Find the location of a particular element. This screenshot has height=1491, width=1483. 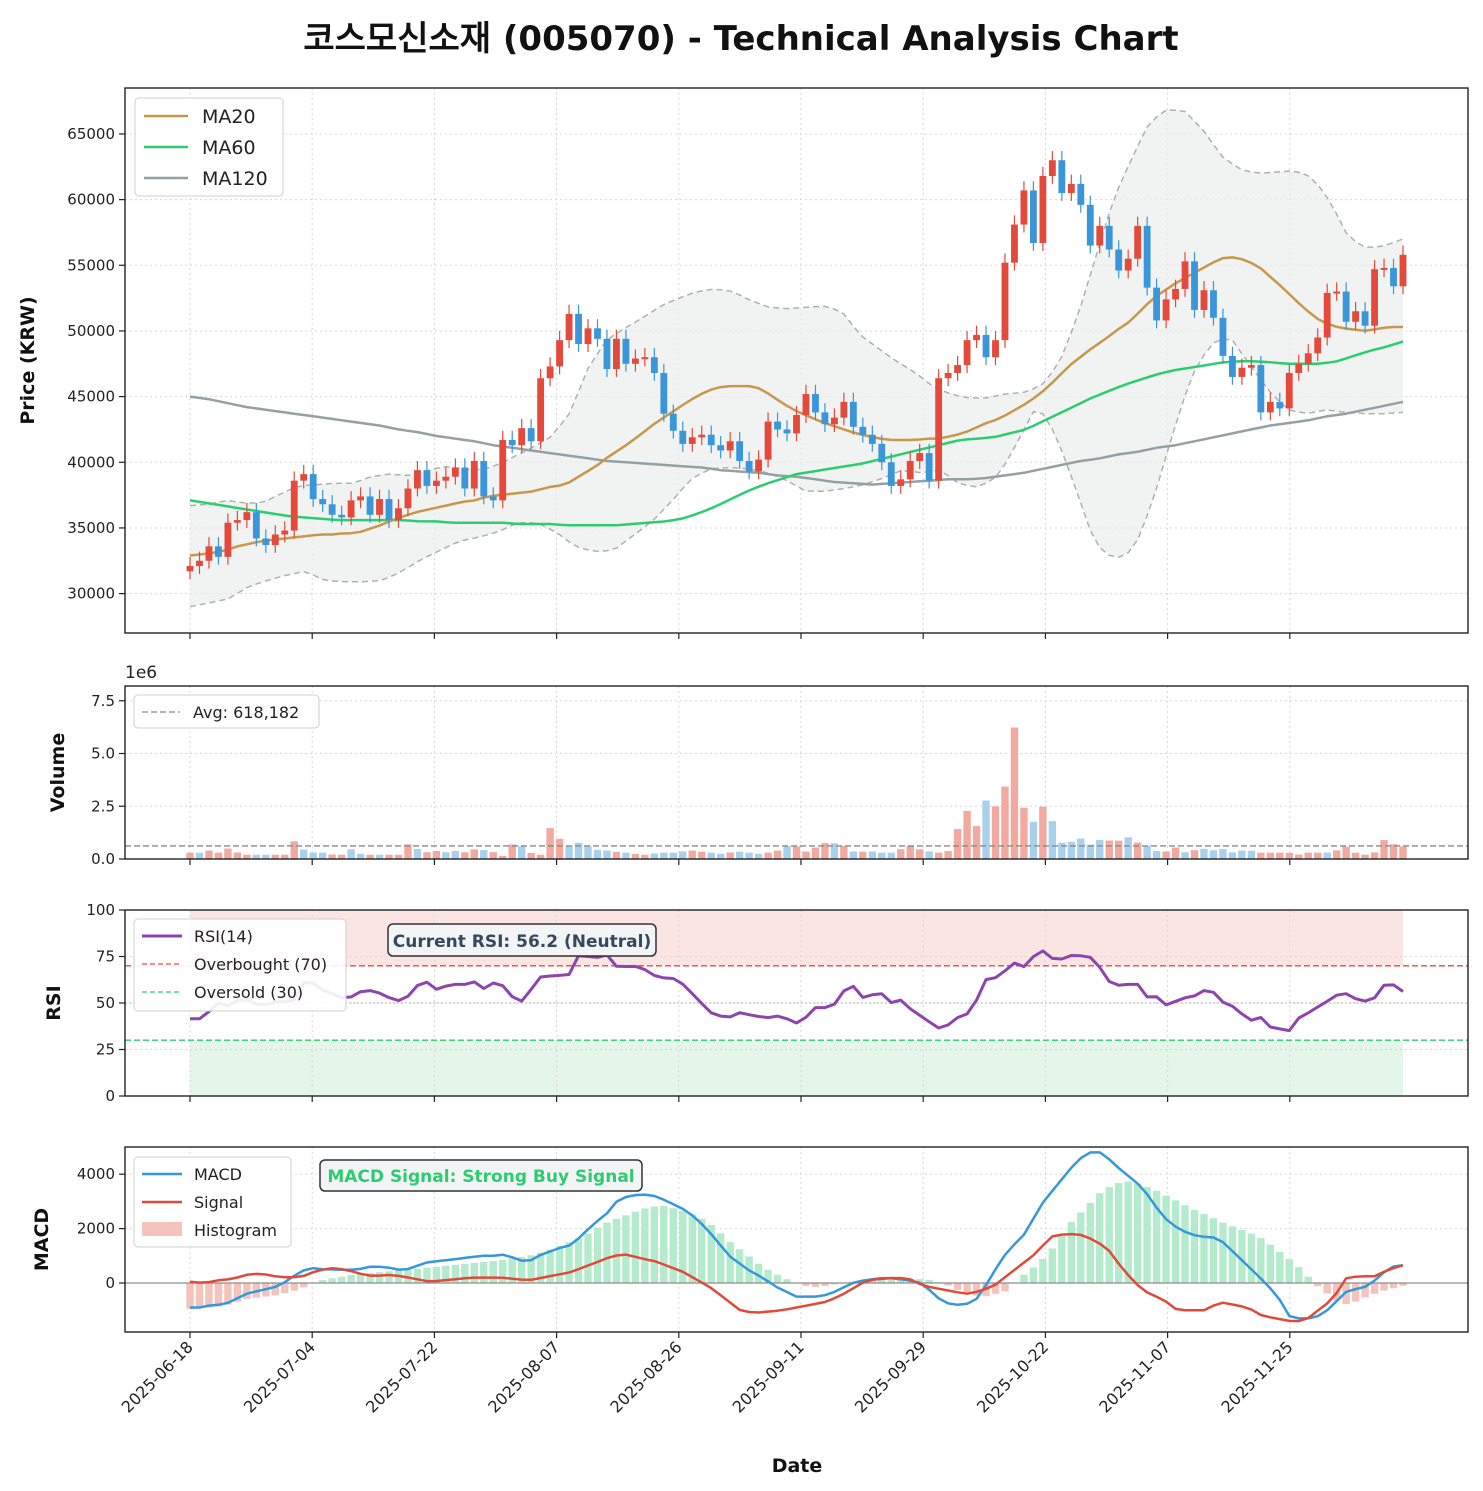

macd-axis-title: MACD is located at coordinates (42, 1239).